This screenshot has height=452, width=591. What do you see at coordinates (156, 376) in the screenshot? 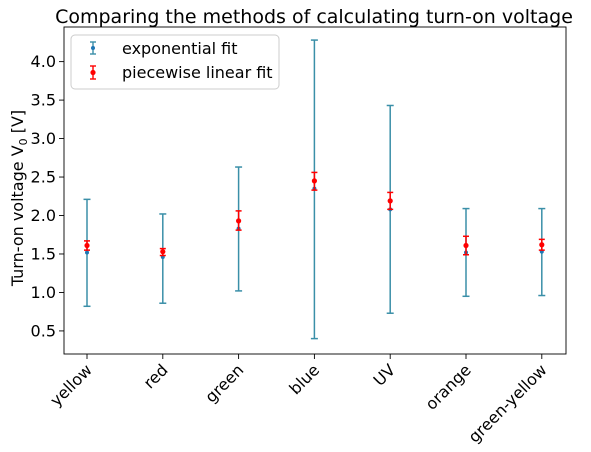
I see `x-tick-label: red` at bounding box center [156, 376].